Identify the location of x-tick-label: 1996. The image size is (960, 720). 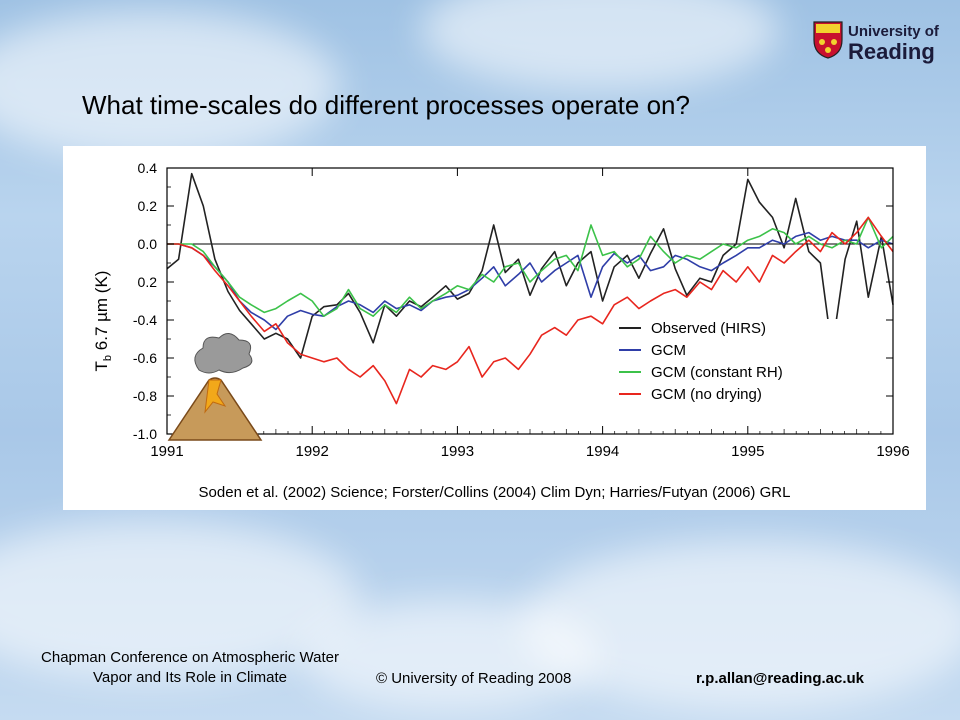
(892, 451).